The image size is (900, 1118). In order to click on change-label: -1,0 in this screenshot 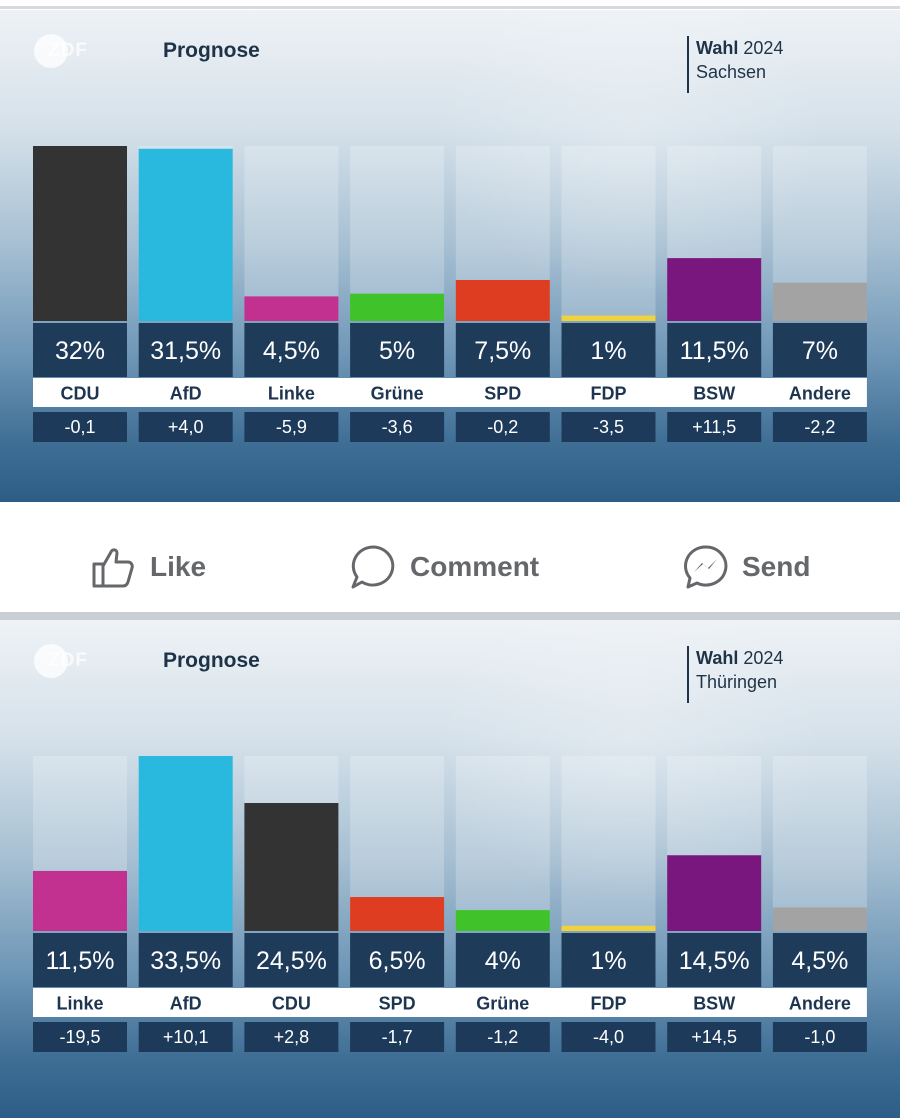, I will do `click(819, 1037)`.